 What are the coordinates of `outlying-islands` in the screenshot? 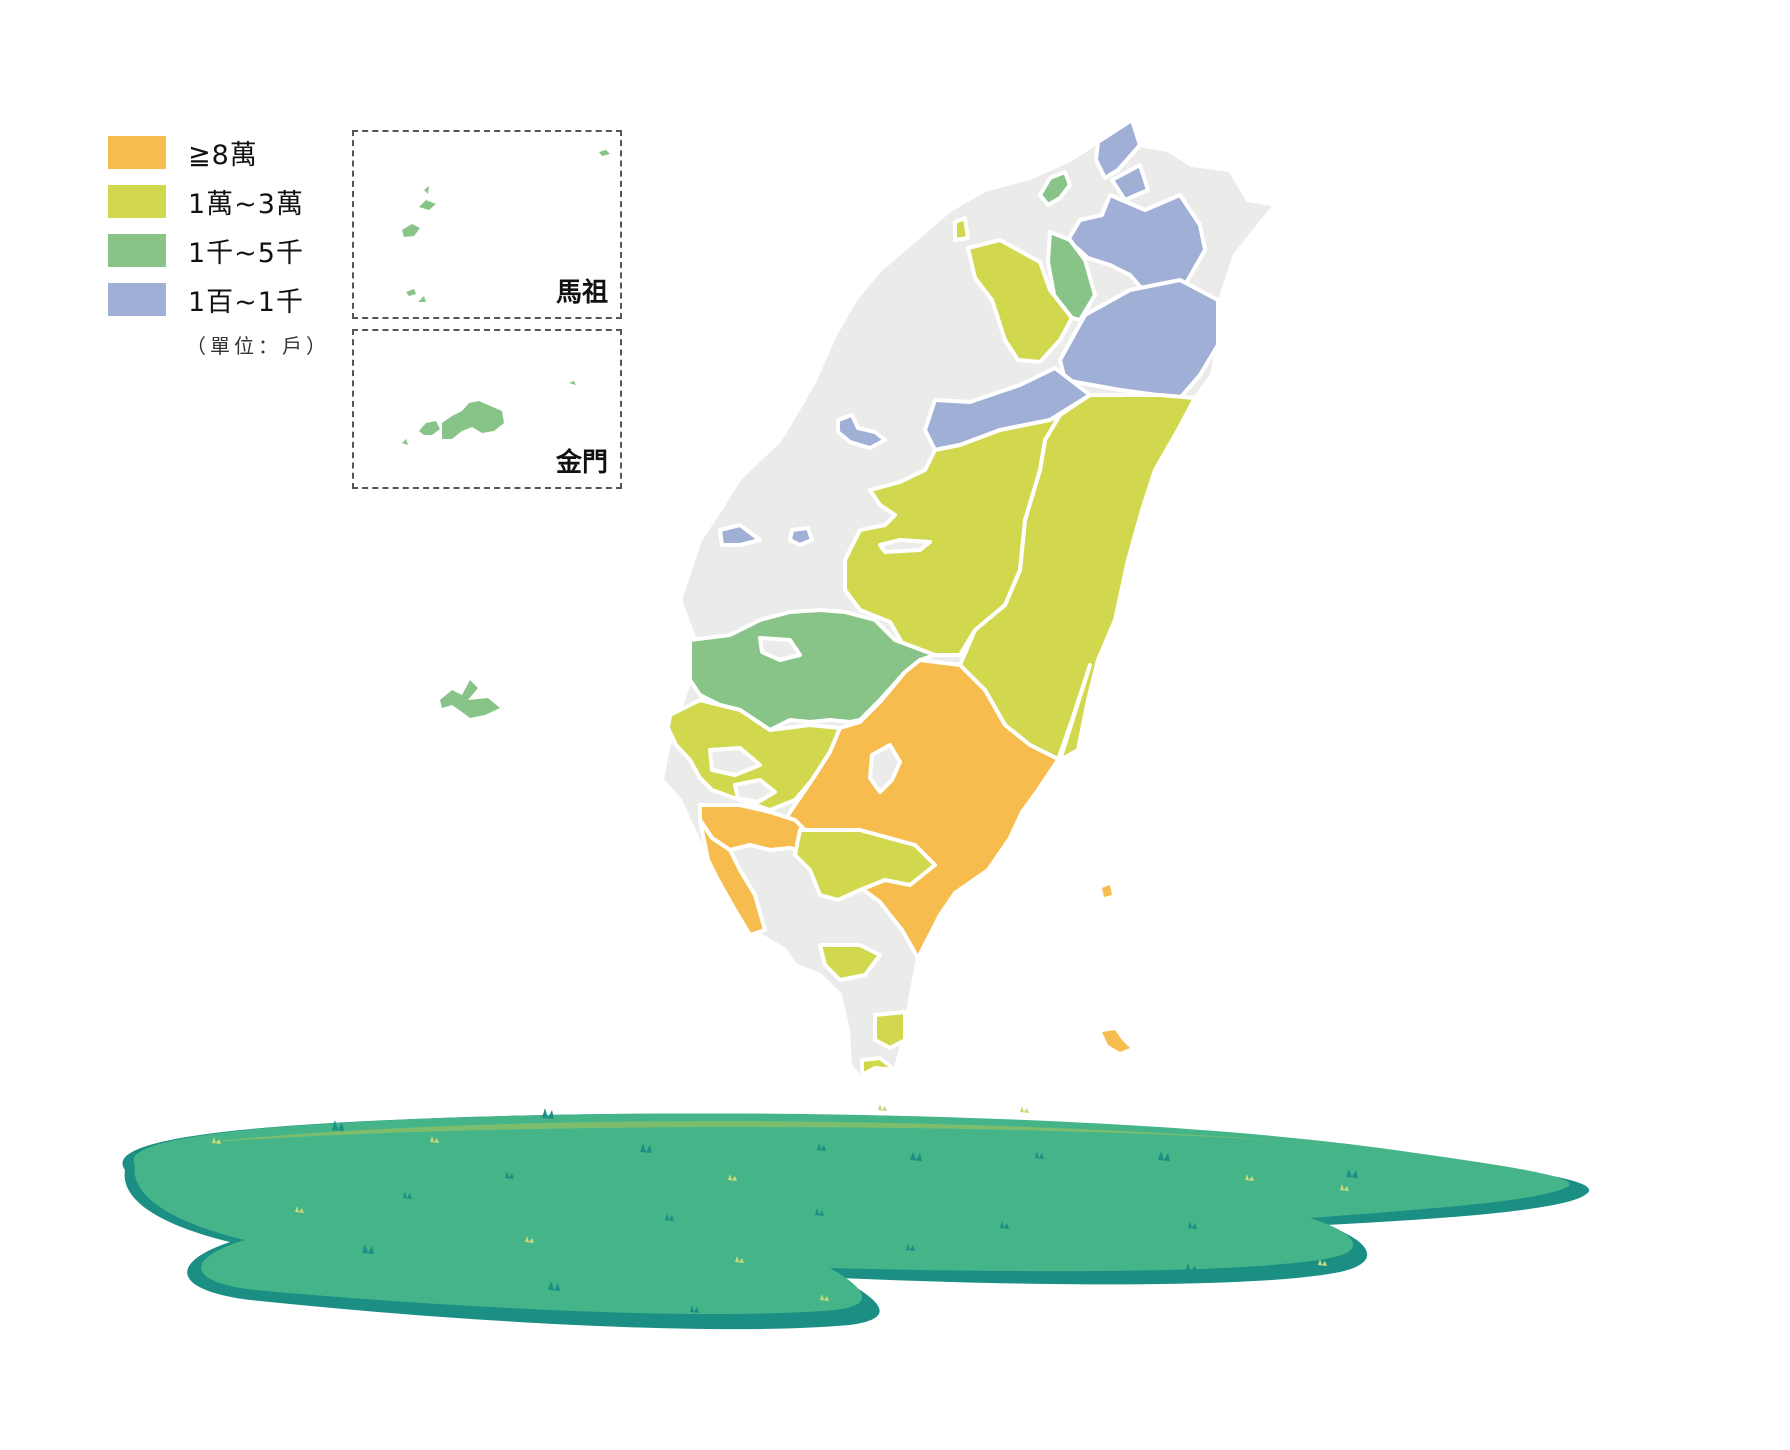 It's located at (785, 866).